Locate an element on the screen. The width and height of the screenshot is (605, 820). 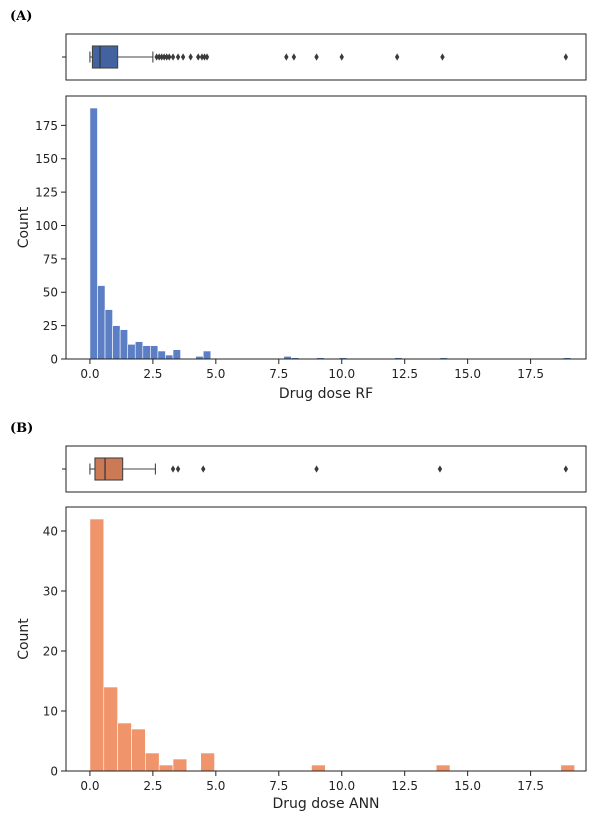
y-tick-label: 175 is located at coordinates (46, 126).